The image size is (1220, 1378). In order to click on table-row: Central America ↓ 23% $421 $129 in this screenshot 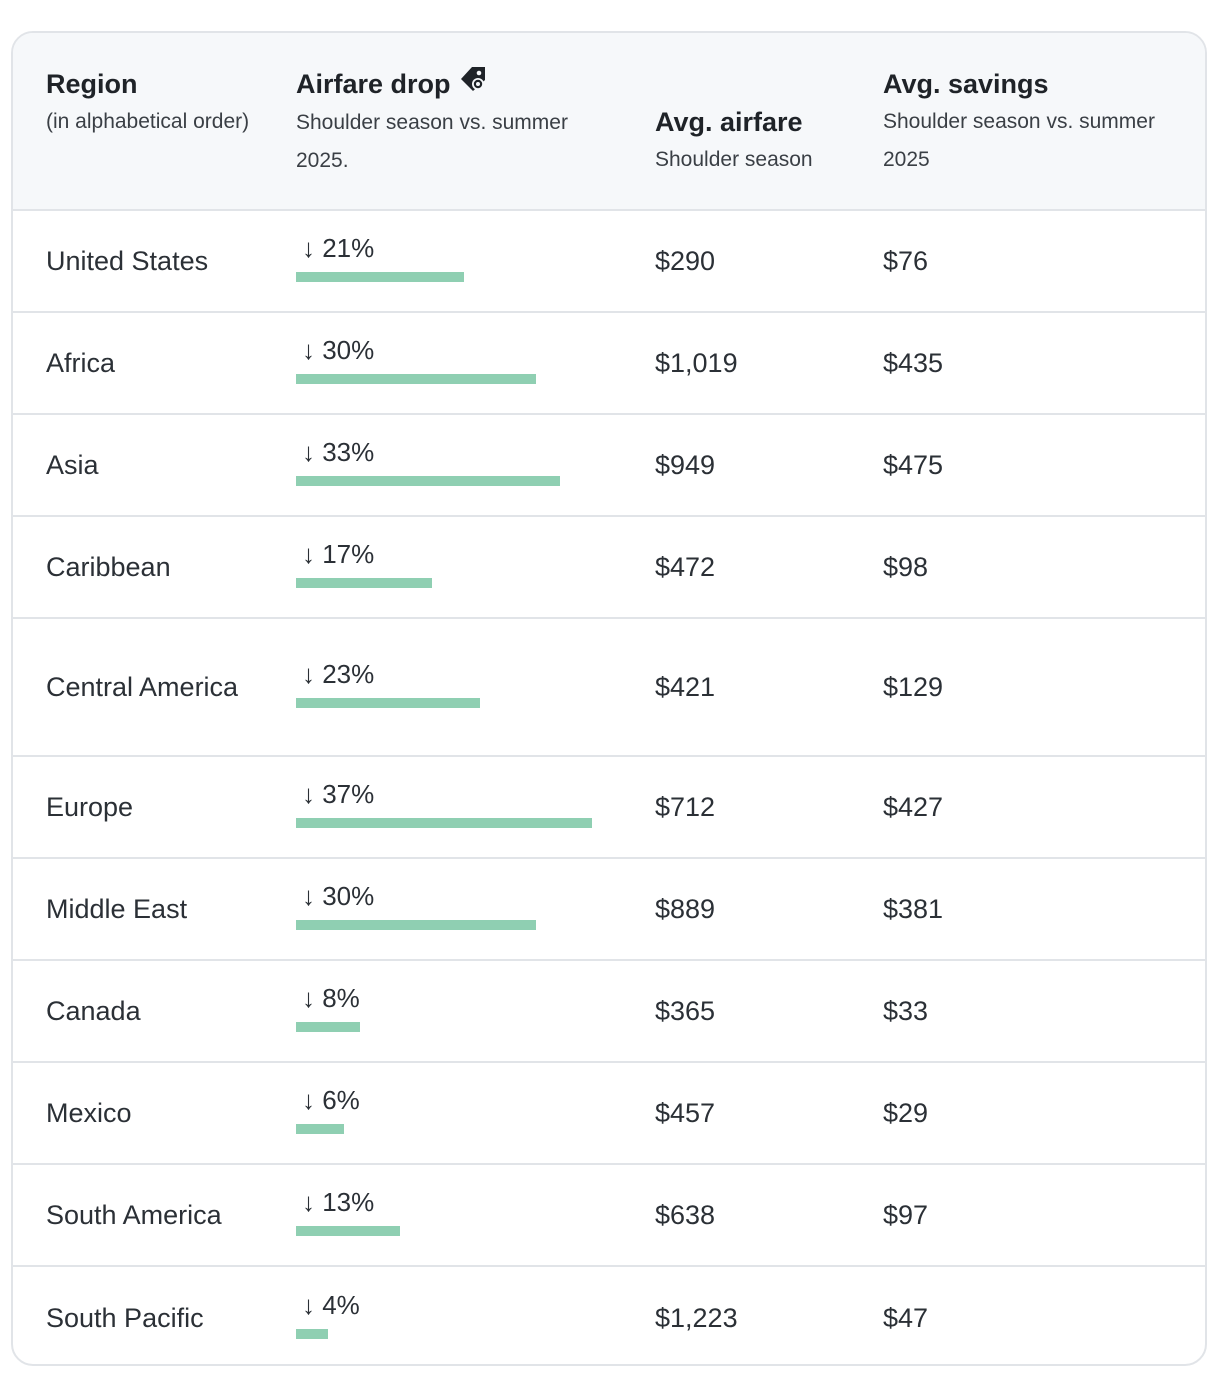, I will do `click(609, 688)`.